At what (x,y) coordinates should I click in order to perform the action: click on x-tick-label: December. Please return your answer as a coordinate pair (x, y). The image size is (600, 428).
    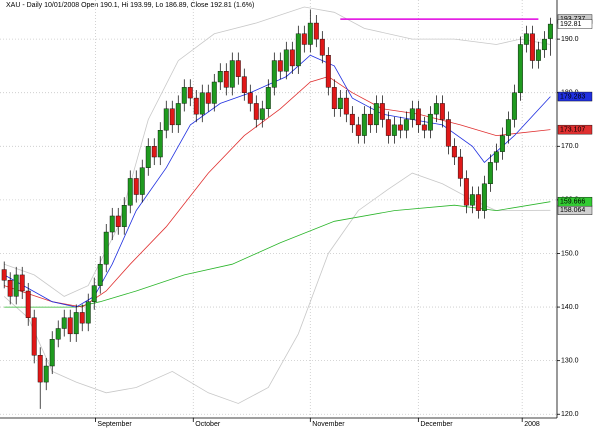
    Looking at the image, I should click on (436, 424).